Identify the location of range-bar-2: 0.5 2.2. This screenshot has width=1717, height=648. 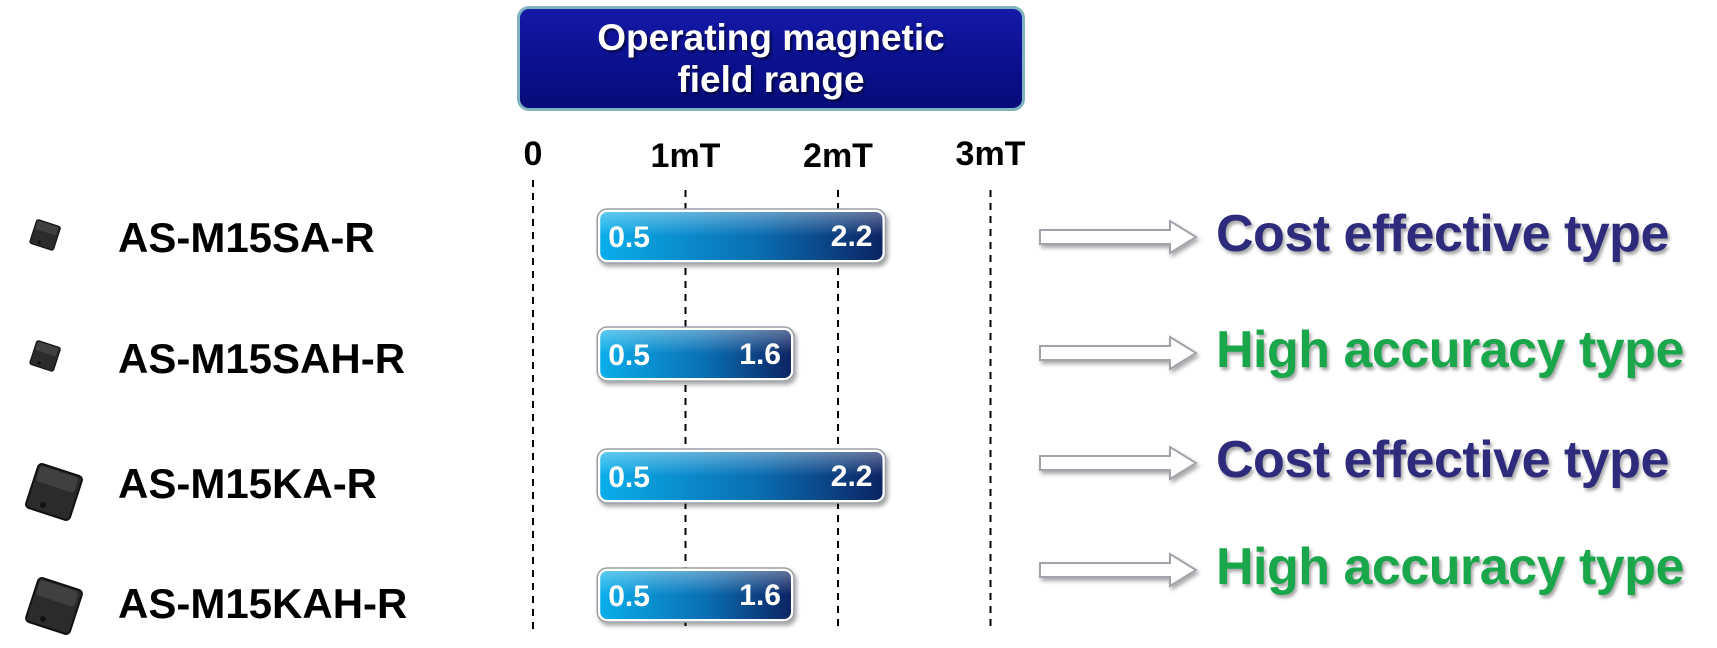
(741, 476).